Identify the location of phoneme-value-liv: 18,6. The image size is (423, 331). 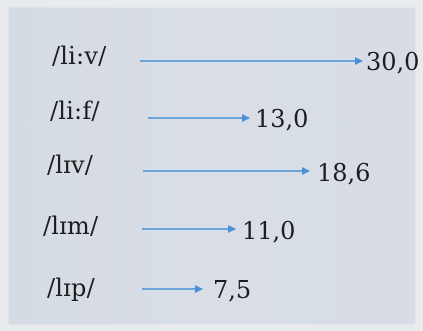
(344, 173).